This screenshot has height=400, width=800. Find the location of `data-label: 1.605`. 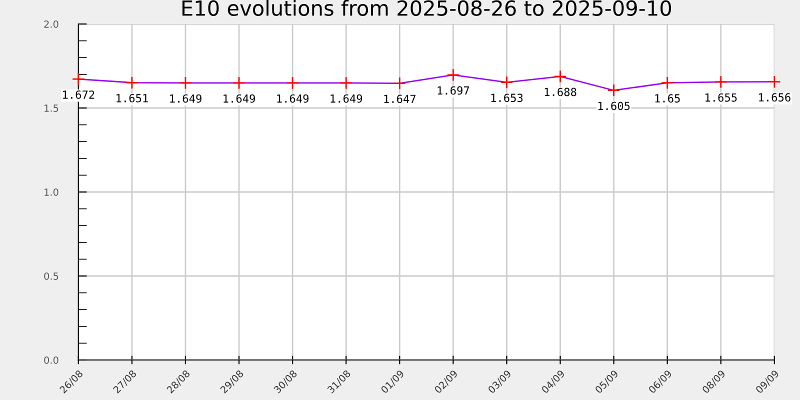

data-label: 1.605 is located at coordinates (614, 106).